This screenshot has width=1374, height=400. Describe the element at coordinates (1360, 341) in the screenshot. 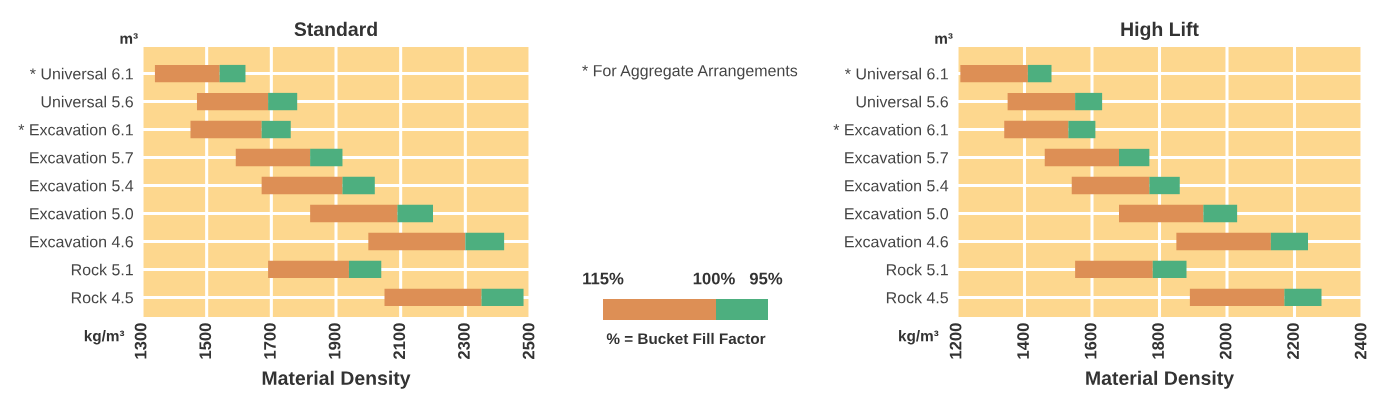

I see `x-tick-label: 2400` at that location.